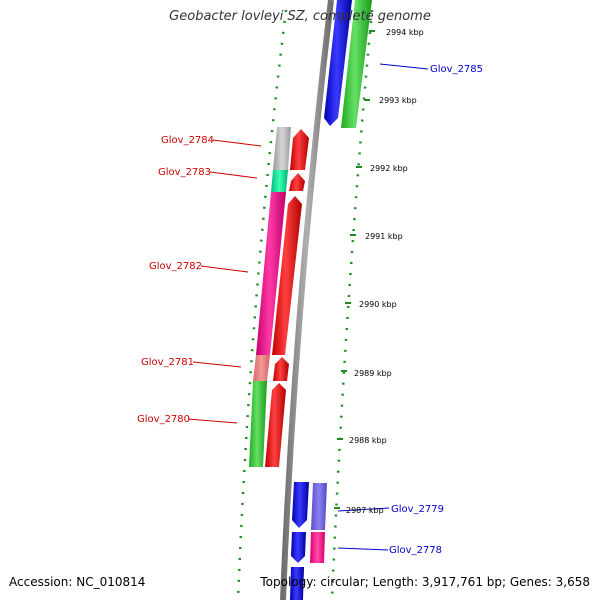 This screenshot has width=600, height=600. What do you see at coordinates (261, 368) in the screenshot?
I see `gene-glov-2781-bar` at bounding box center [261, 368].